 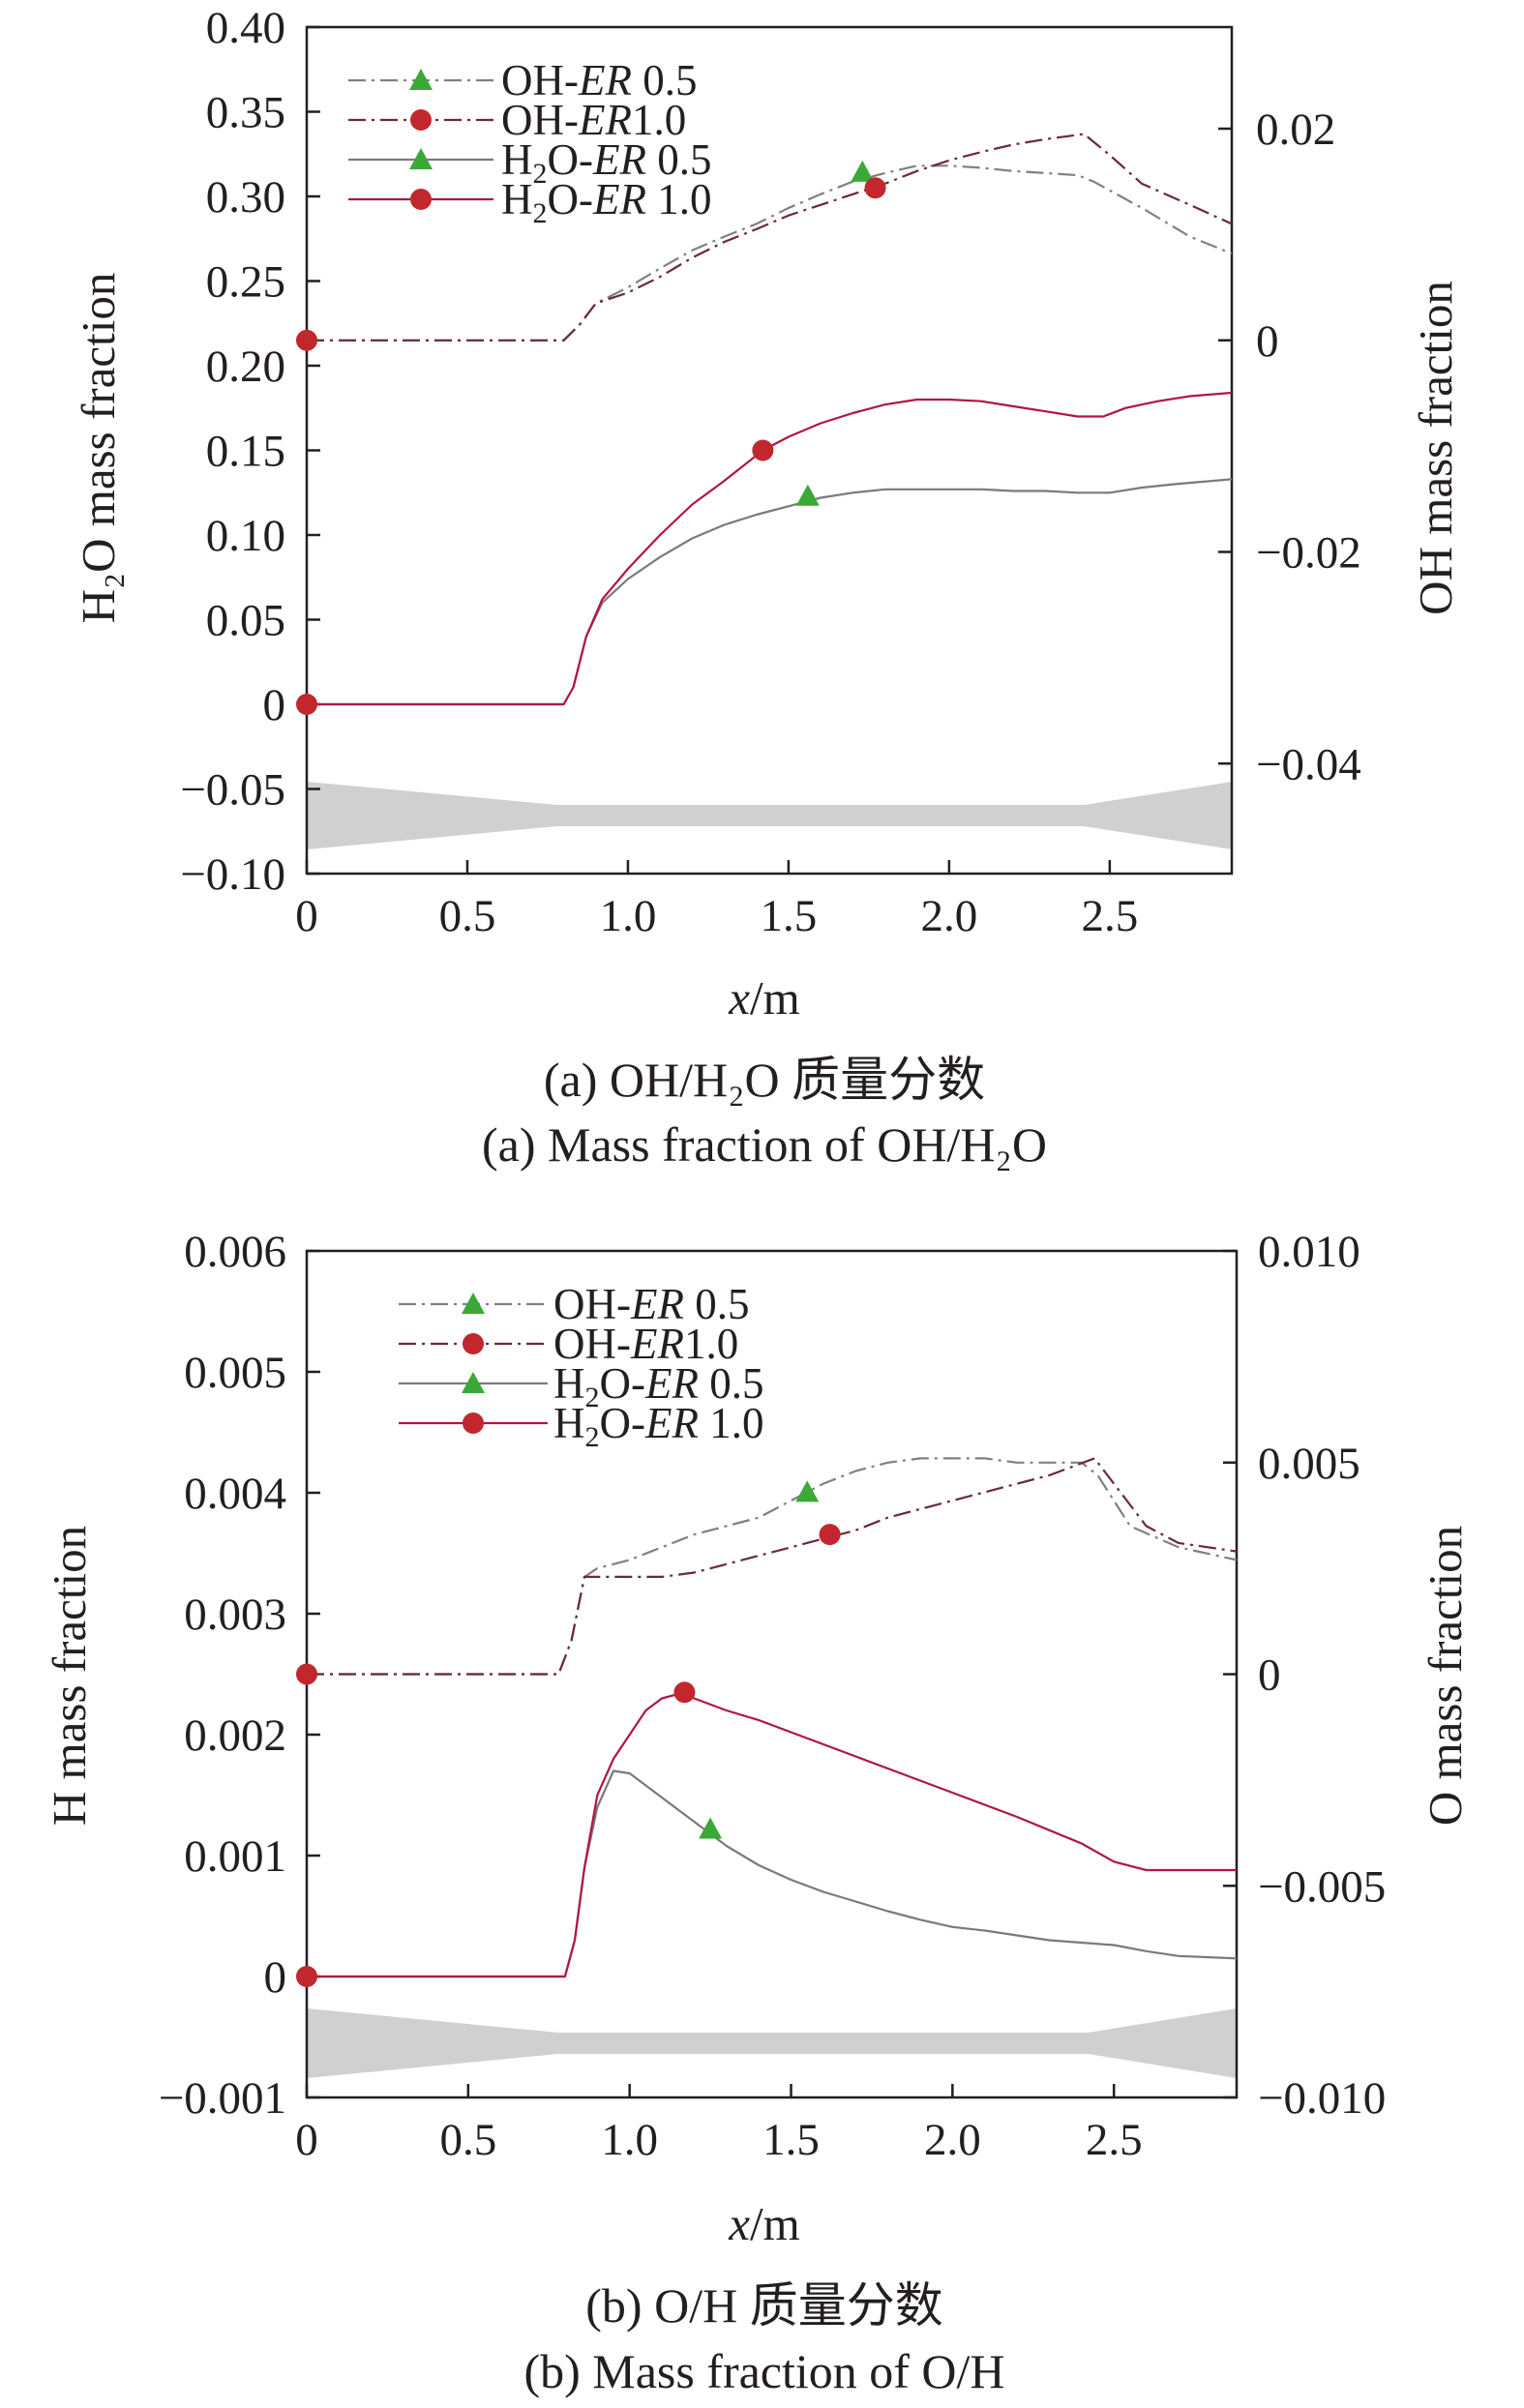 What do you see at coordinates (1435, 448) in the screenshot?
I see `panel-a-right-axis-label: OH mass fraction` at bounding box center [1435, 448].